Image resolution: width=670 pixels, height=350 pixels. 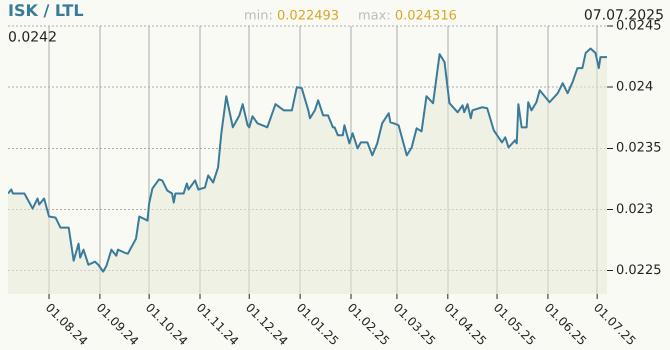 I want to click on y-tick-label: 0.023, so click(x=635, y=209).